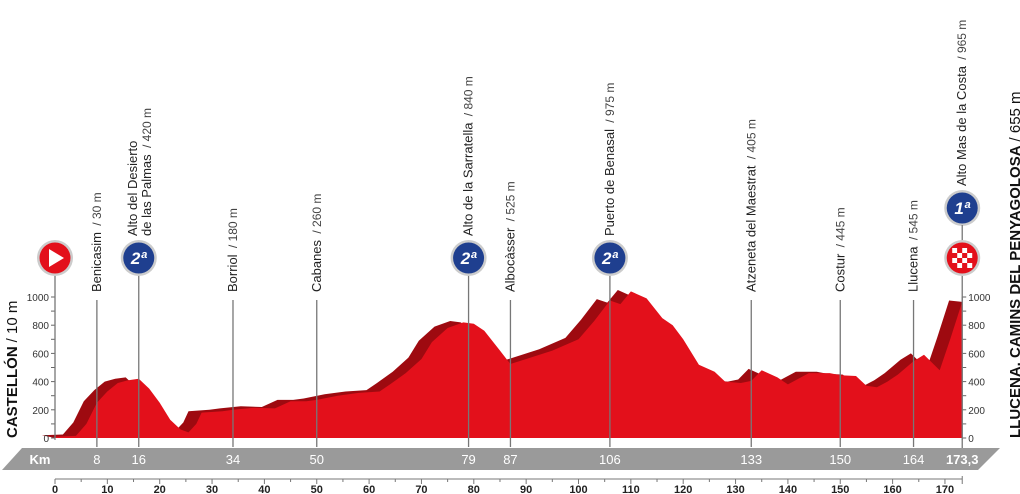 The height and width of the screenshot is (494, 1020). What do you see at coordinates (369, 489) in the screenshot?
I see `x-tick-label: 60` at bounding box center [369, 489].